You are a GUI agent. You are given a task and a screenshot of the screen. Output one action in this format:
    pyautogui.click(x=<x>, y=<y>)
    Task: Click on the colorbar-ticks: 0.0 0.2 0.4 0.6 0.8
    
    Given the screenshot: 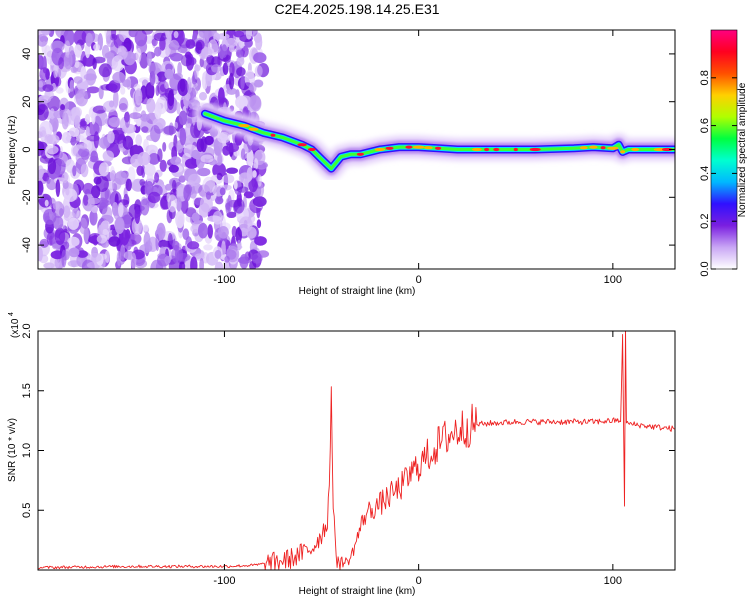 What is the action you would take?
    pyautogui.click(x=718, y=173)
    